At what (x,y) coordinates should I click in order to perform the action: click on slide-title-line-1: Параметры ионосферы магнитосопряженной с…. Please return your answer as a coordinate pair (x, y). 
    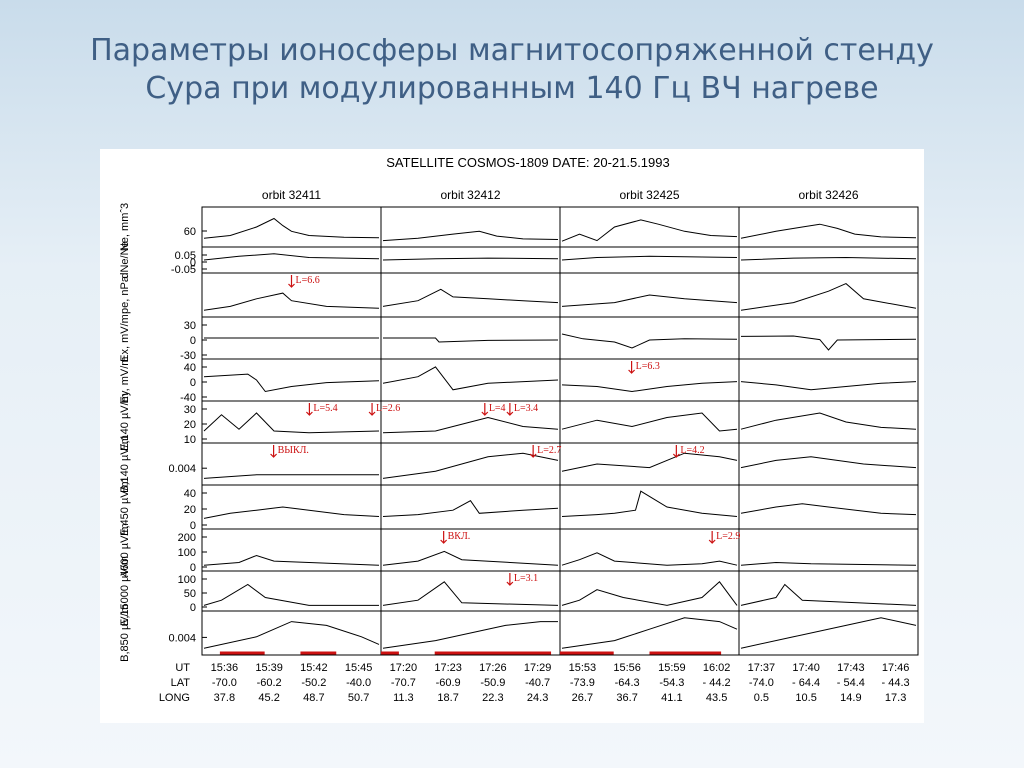
    Looking at the image, I should click on (512, 50).